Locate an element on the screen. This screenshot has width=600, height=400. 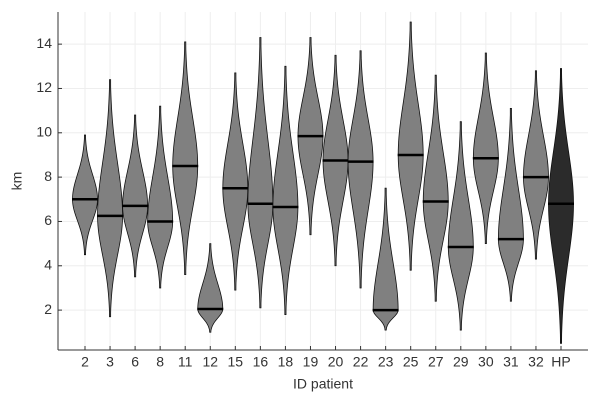
x-tick-label: 23 is located at coordinates (386, 362).